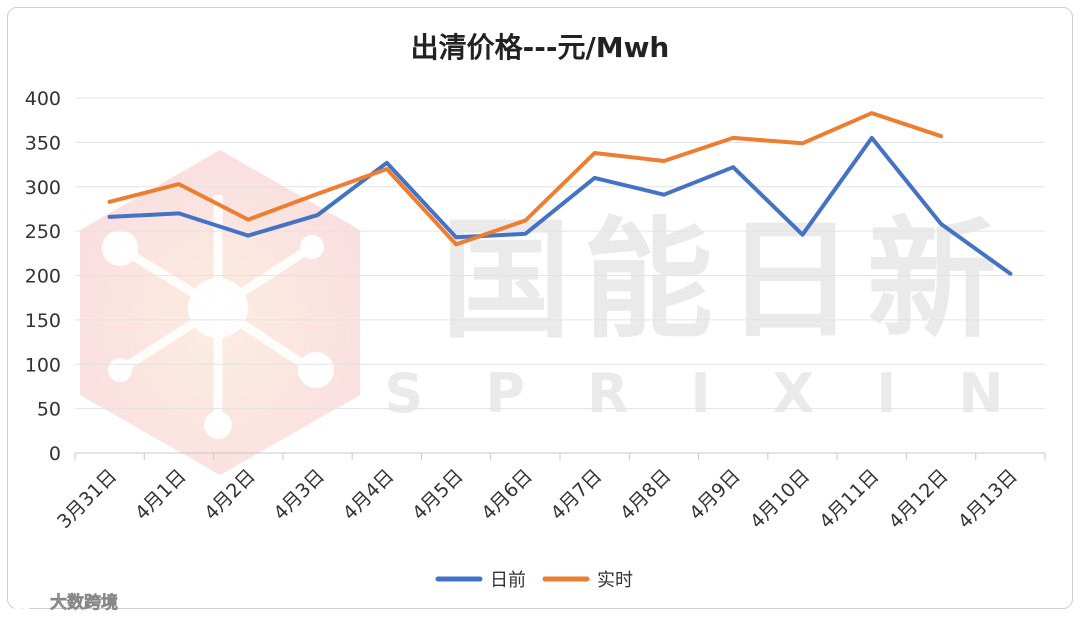  I want to click on x-tick-label: 3月31日, so click(87, 499).